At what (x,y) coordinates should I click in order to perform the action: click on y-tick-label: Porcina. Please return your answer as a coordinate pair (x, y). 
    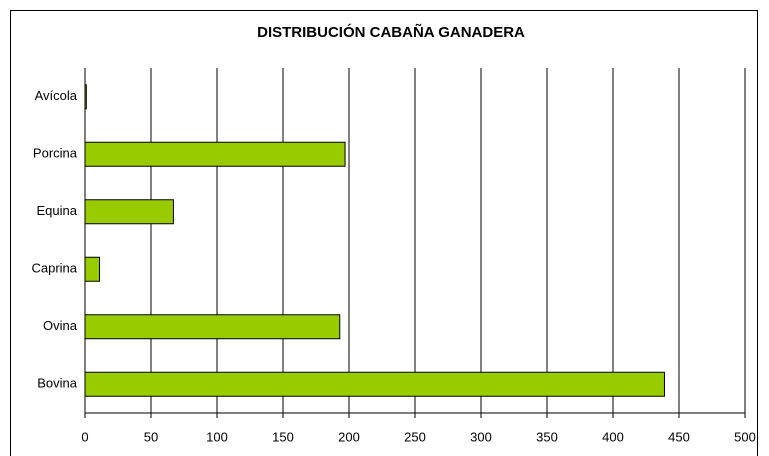
    Looking at the image, I should click on (55, 153).